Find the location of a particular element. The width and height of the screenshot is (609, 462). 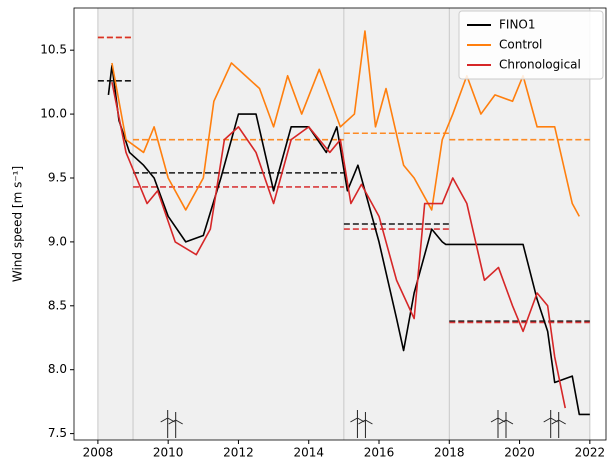

y-tick-label: 8.0 is located at coordinates (57, 369).